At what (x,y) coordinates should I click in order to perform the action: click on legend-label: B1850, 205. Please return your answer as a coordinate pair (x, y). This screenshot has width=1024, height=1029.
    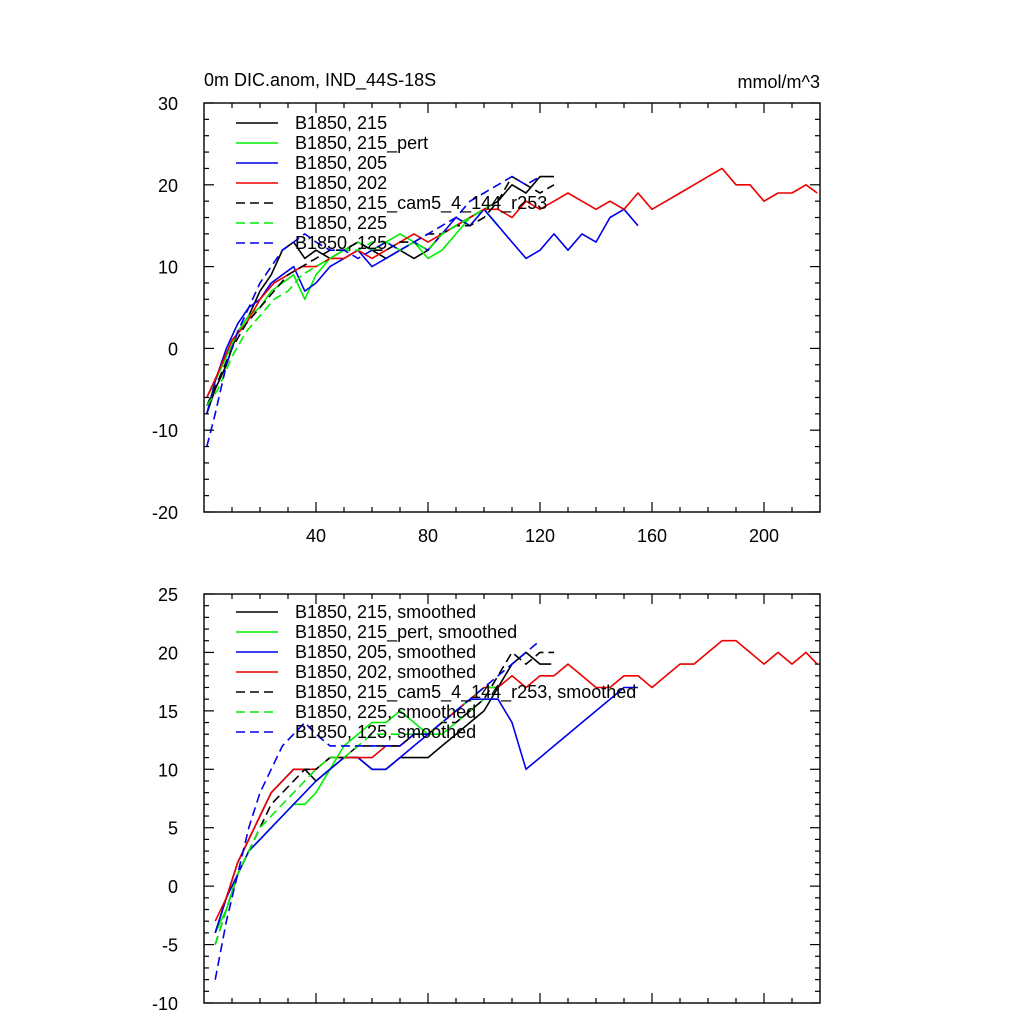
    Looking at the image, I should click on (341, 163).